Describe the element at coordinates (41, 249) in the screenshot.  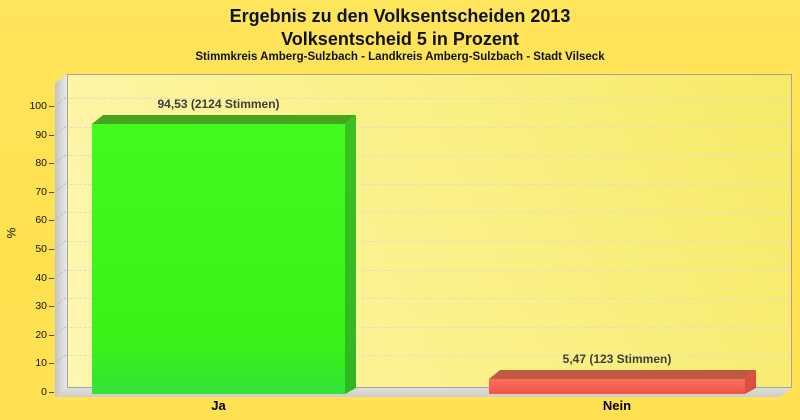
I see `y-tick-label-50: 50` at that location.